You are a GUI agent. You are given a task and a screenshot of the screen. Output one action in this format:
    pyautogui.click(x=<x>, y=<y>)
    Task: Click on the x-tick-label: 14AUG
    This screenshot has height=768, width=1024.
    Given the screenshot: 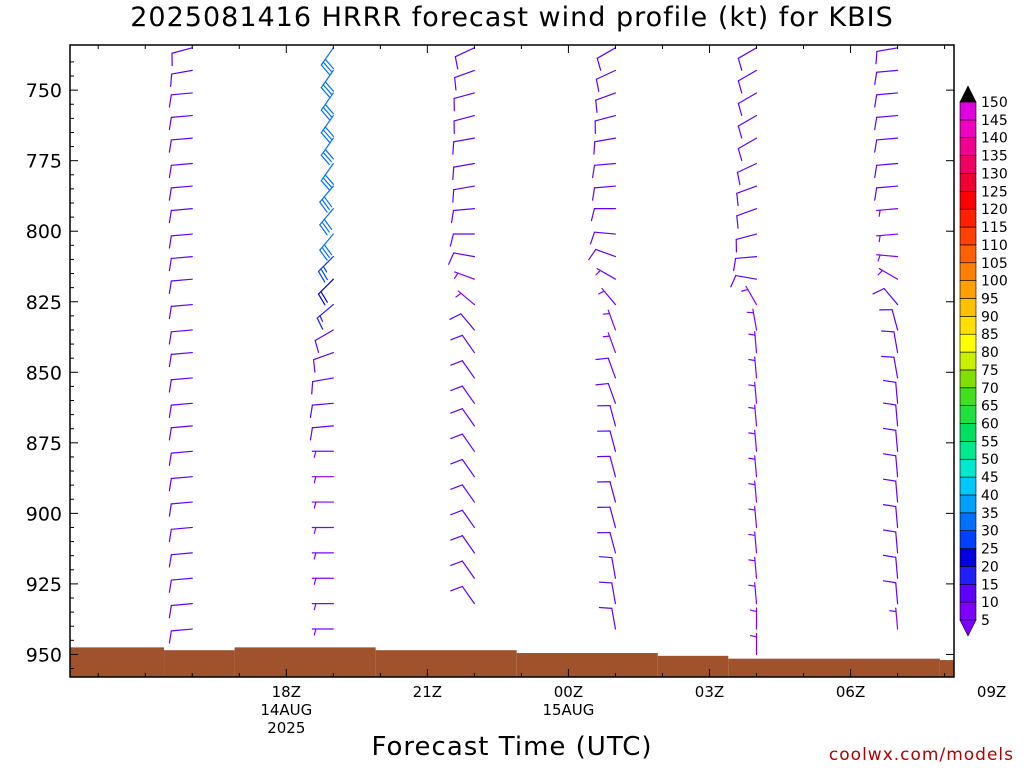 What is the action you would take?
    pyautogui.click(x=286, y=710)
    